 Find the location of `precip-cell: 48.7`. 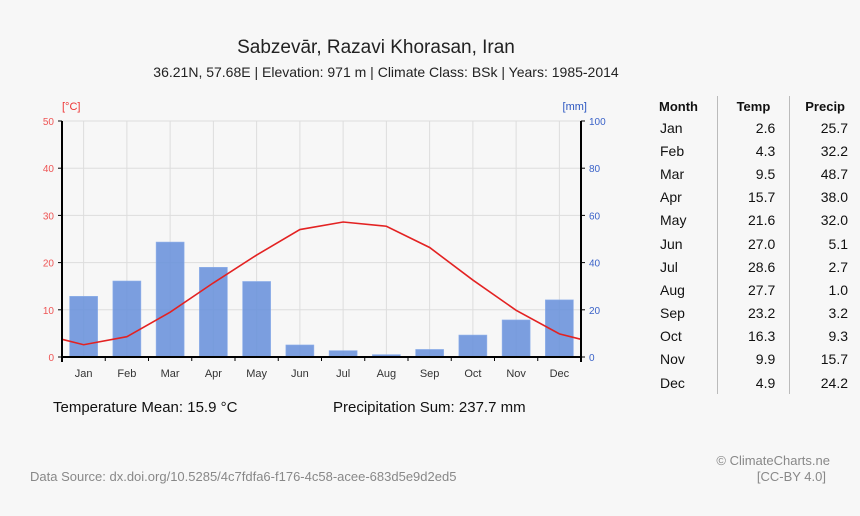

precip-cell: 48.7 is located at coordinates (824, 174).